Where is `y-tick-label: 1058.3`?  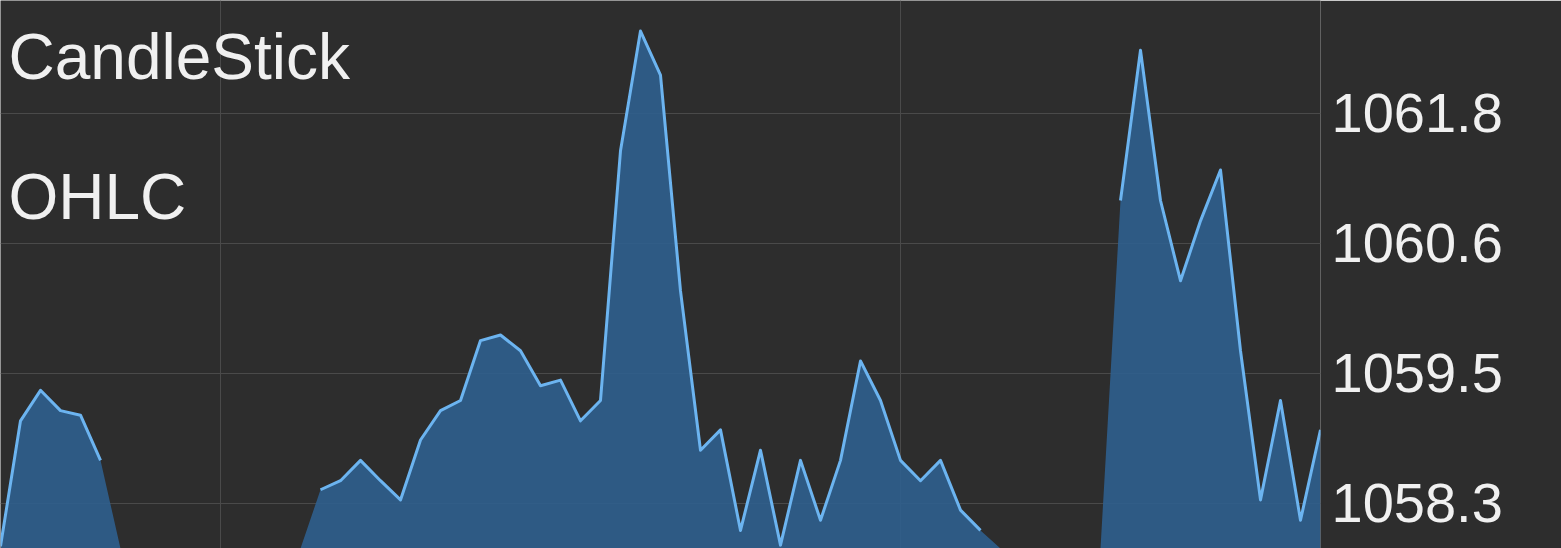
y-tick-label: 1058.3 is located at coordinates (1417, 503).